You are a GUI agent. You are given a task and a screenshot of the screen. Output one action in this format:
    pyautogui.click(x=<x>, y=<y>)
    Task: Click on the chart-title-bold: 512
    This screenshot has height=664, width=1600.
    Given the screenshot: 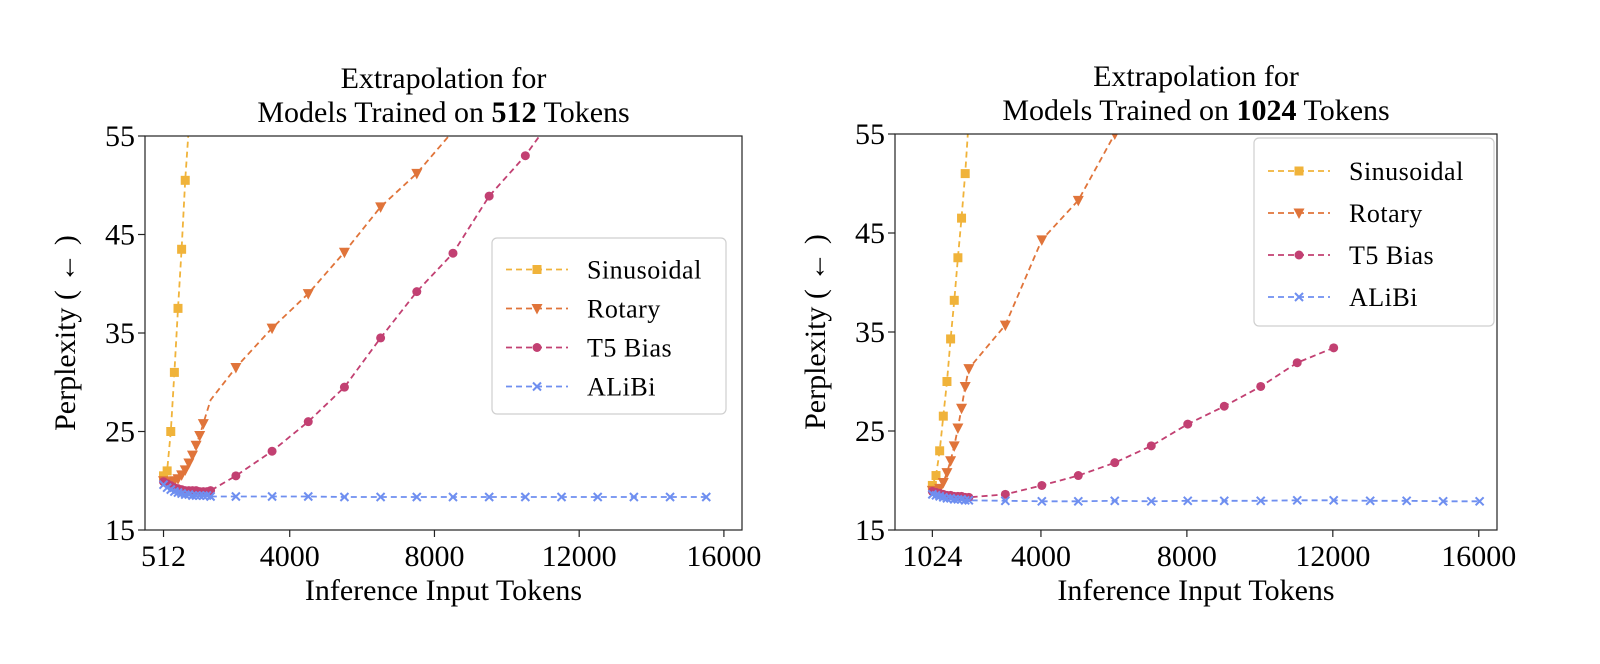 What is the action you would take?
    pyautogui.click(x=514, y=112)
    